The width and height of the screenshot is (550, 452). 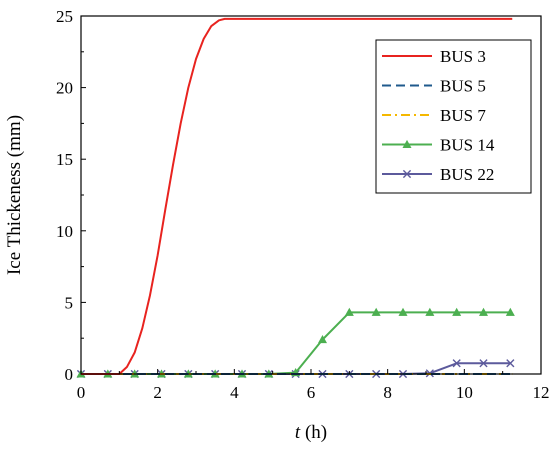 What do you see at coordinates (81, 392) in the screenshot?
I see `x-tick-label: 0` at bounding box center [81, 392].